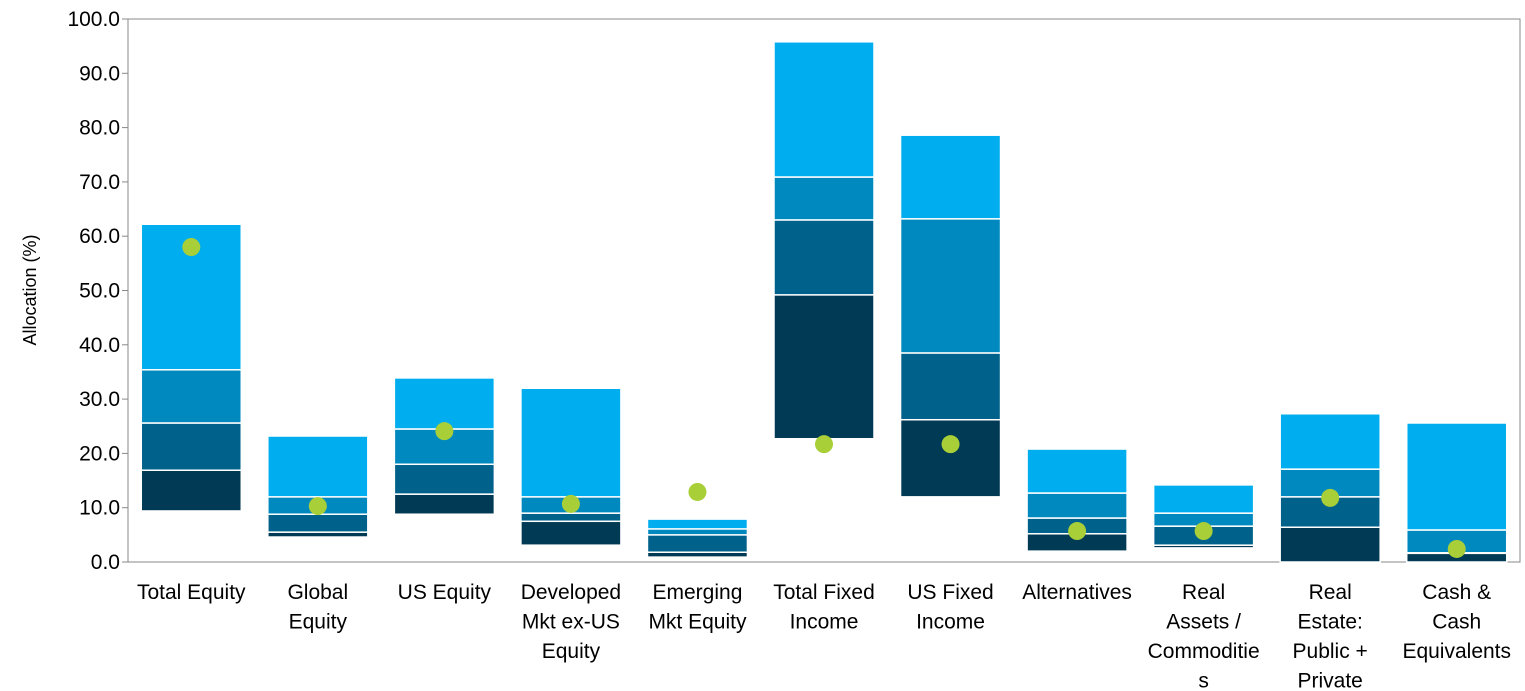  Describe the element at coordinates (571, 592) in the screenshot. I see `x-tick-label: Developed` at that location.